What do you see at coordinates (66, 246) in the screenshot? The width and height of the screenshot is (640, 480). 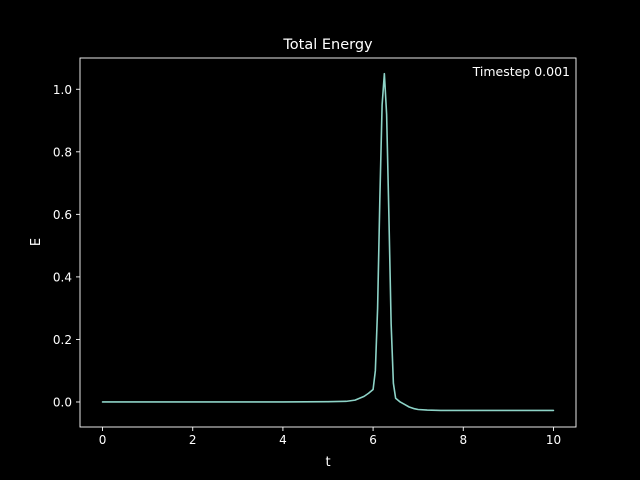 I see `y-axis: 0.0 0.2 0.4 0.6 0.8 1.0` at bounding box center [66, 246].